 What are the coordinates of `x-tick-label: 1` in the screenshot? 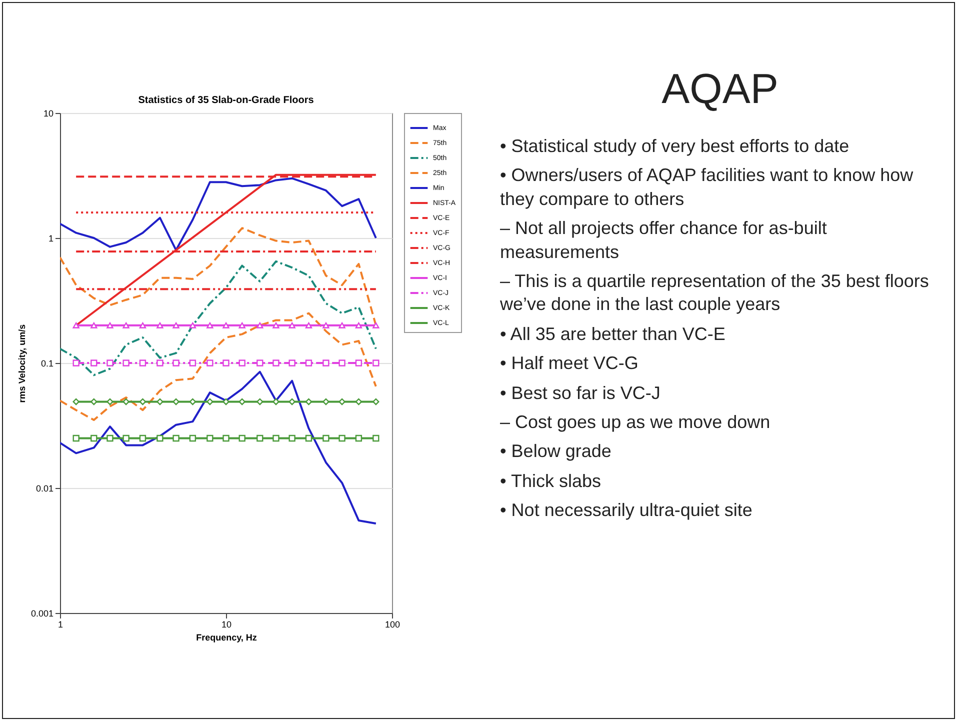 It's located at (61, 625).